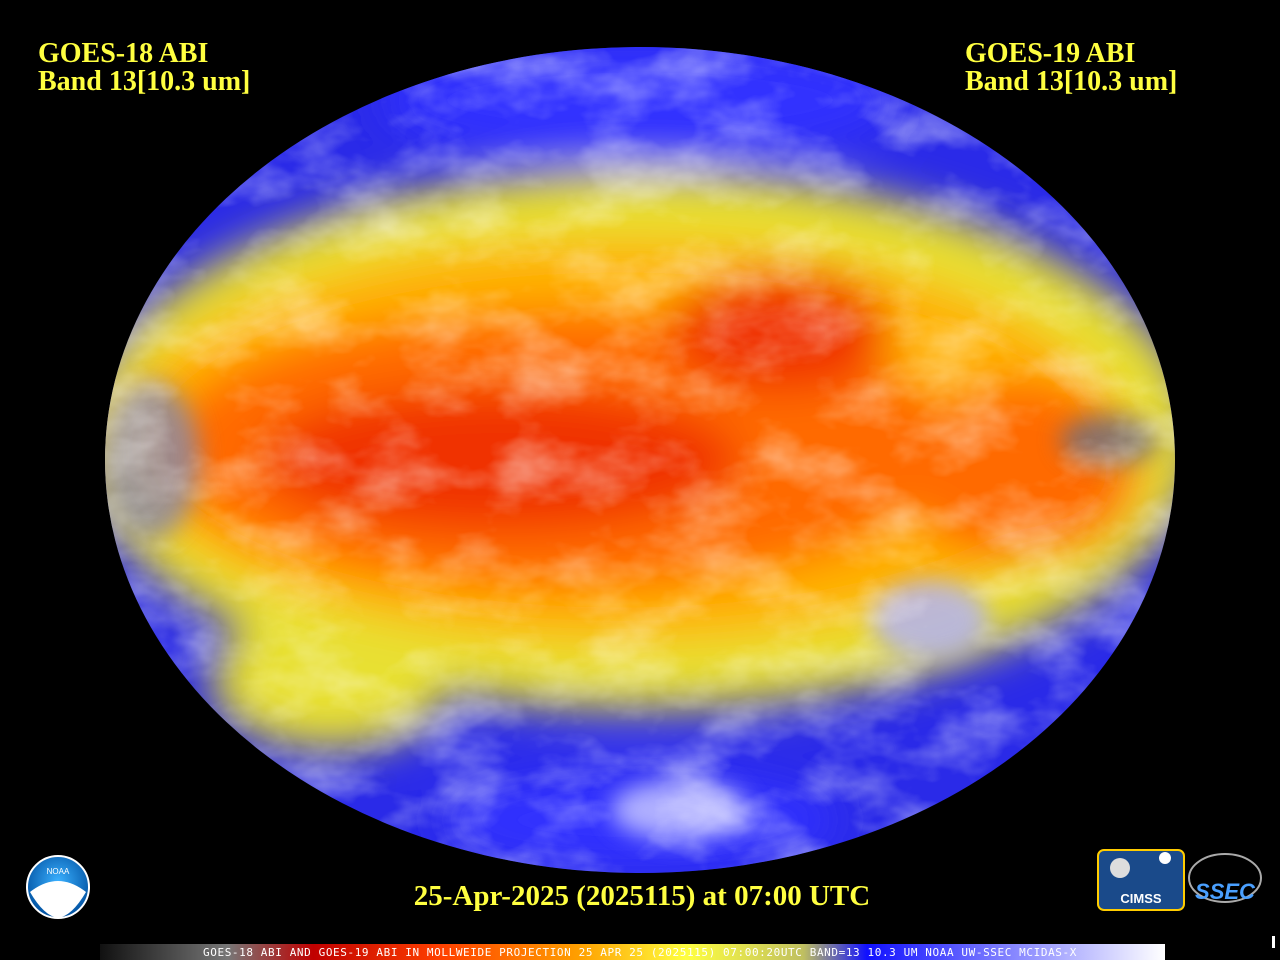 The width and height of the screenshot is (1280, 960). Describe the element at coordinates (58, 887) in the screenshot. I see `noaa-logo: NOAA` at that location.